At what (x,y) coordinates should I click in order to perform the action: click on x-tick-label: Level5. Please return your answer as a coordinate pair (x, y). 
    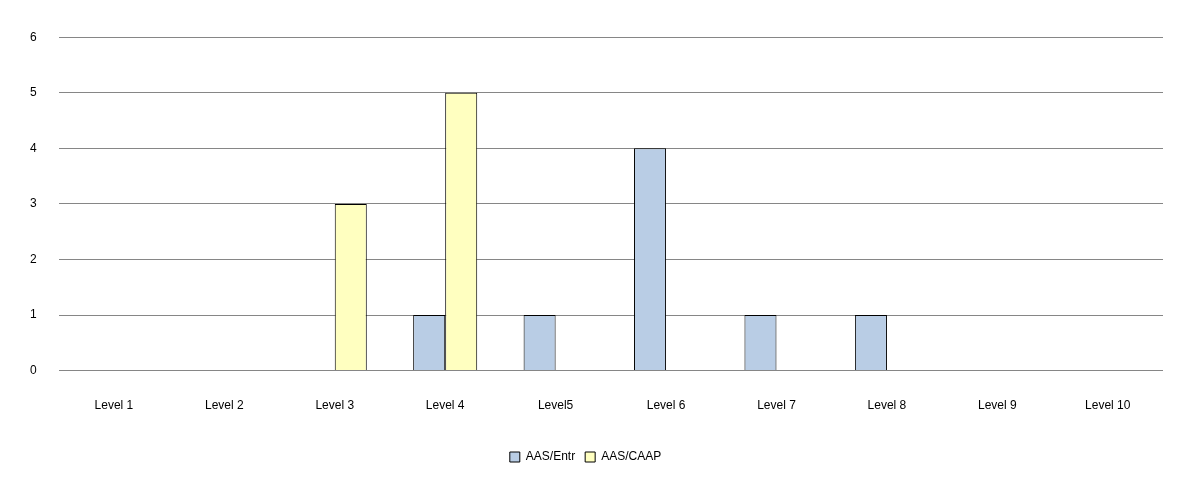
    Looking at the image, I should click on (555, 405).